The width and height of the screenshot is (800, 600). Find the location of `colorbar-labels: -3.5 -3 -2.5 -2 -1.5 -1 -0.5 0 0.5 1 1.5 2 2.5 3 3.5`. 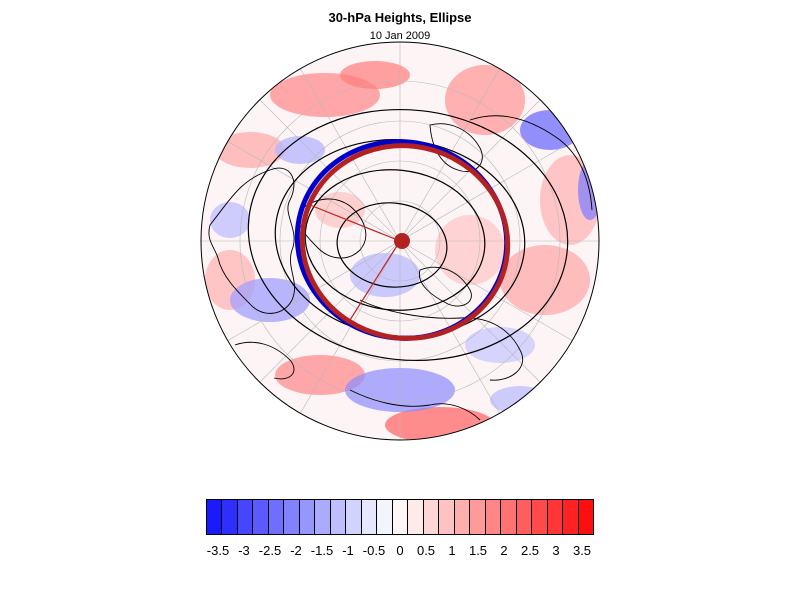

colorbar-labels: -3.5 -3 -2.5 -2 -1.5 -1 -0.5 0 0.5 1 1.5 2 2.5 3 3.5 is located at coordinates (400, 552).